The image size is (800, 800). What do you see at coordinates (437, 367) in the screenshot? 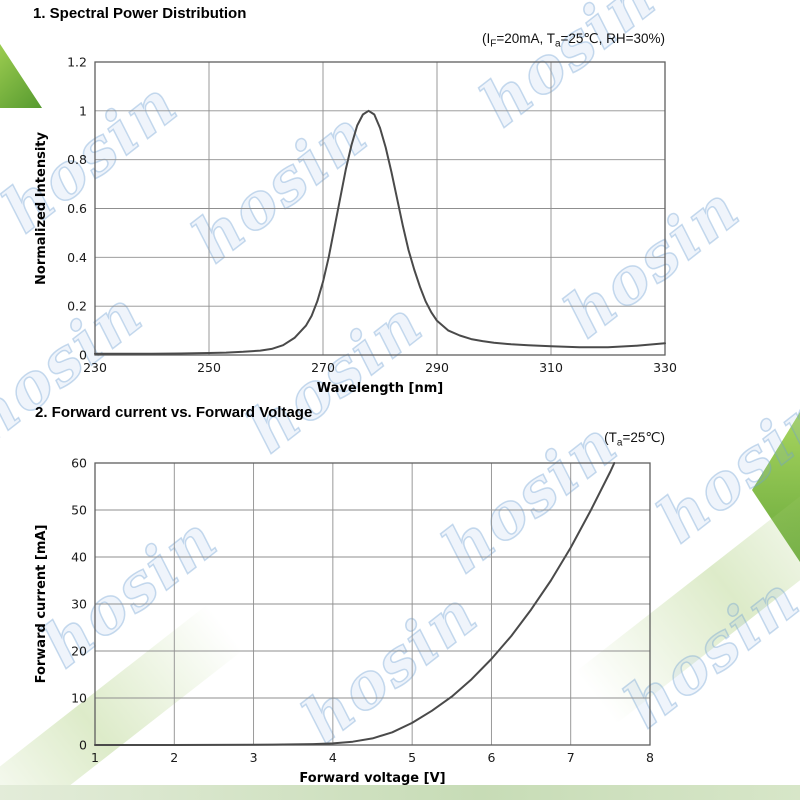
I see `x-tick-label: 290` at bounding box center [437, 367].